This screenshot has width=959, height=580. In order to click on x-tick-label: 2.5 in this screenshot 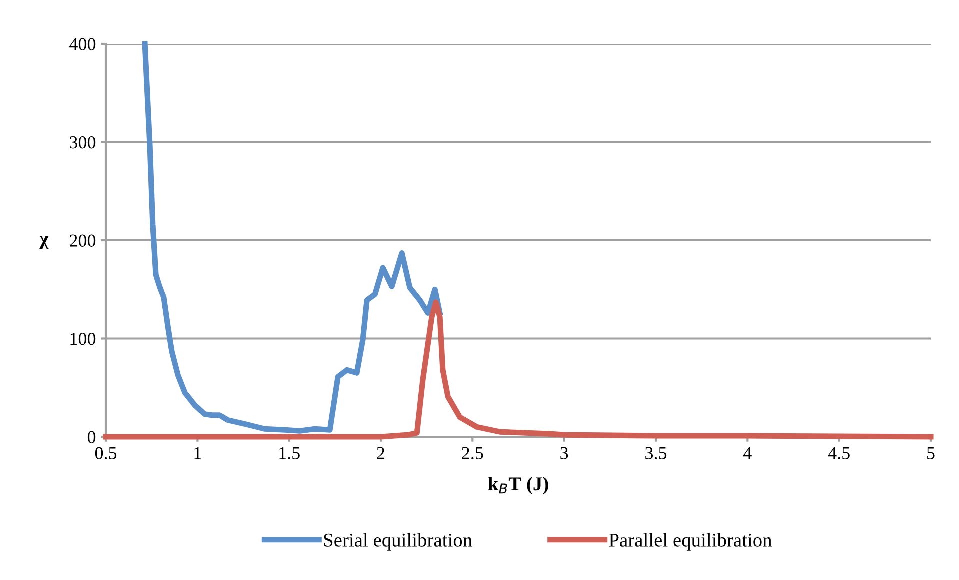, I will do `click(473, 453)`.